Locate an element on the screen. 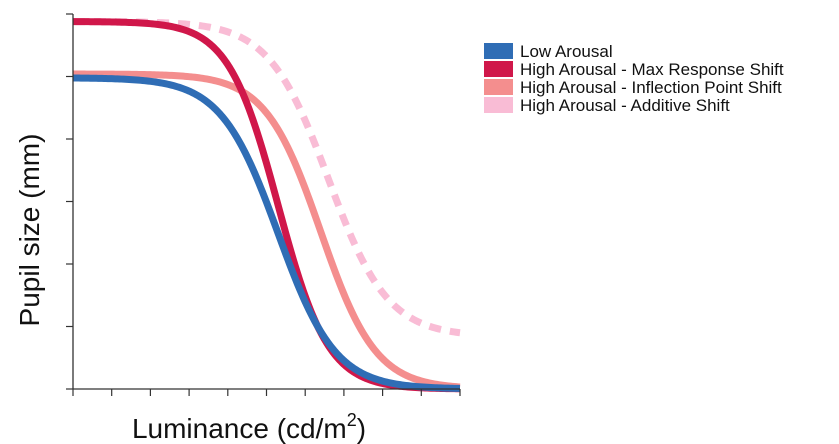 This screenshot has width=839, height=444. legend-label-1: High Arousal - Max Response Shift is located at coordinates (652, 69).